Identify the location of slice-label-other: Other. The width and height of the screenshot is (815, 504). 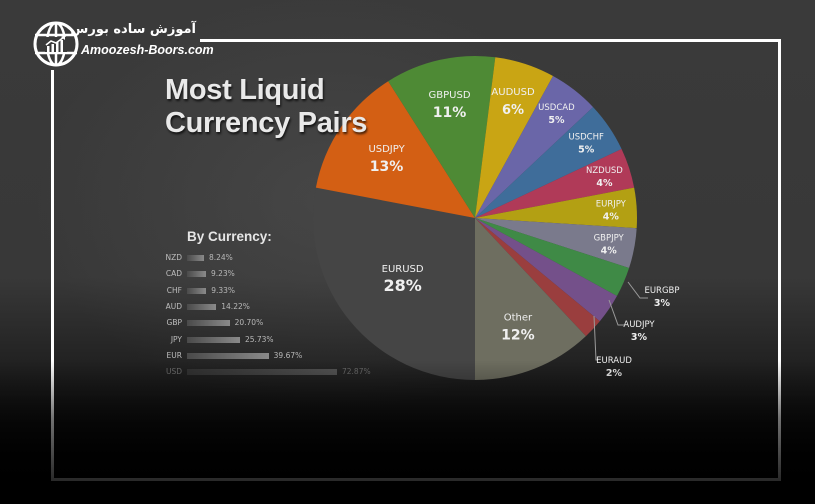
(518, 317).